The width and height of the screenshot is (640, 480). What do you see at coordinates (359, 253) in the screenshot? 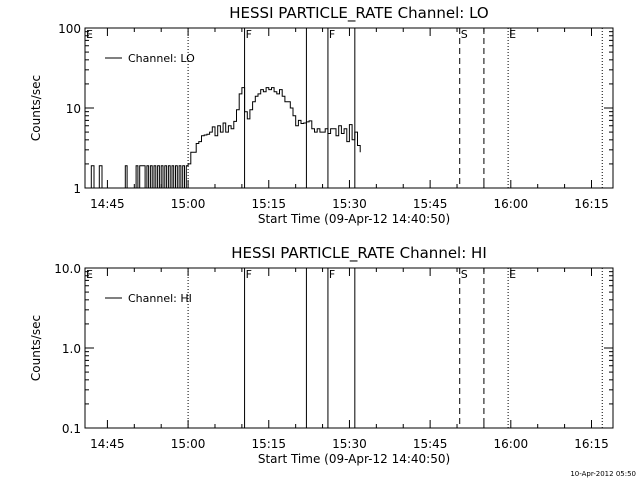
I see `chart-title: HESSI PARTICLE_RATE Channel: HI` at bounding box center [359, 253].